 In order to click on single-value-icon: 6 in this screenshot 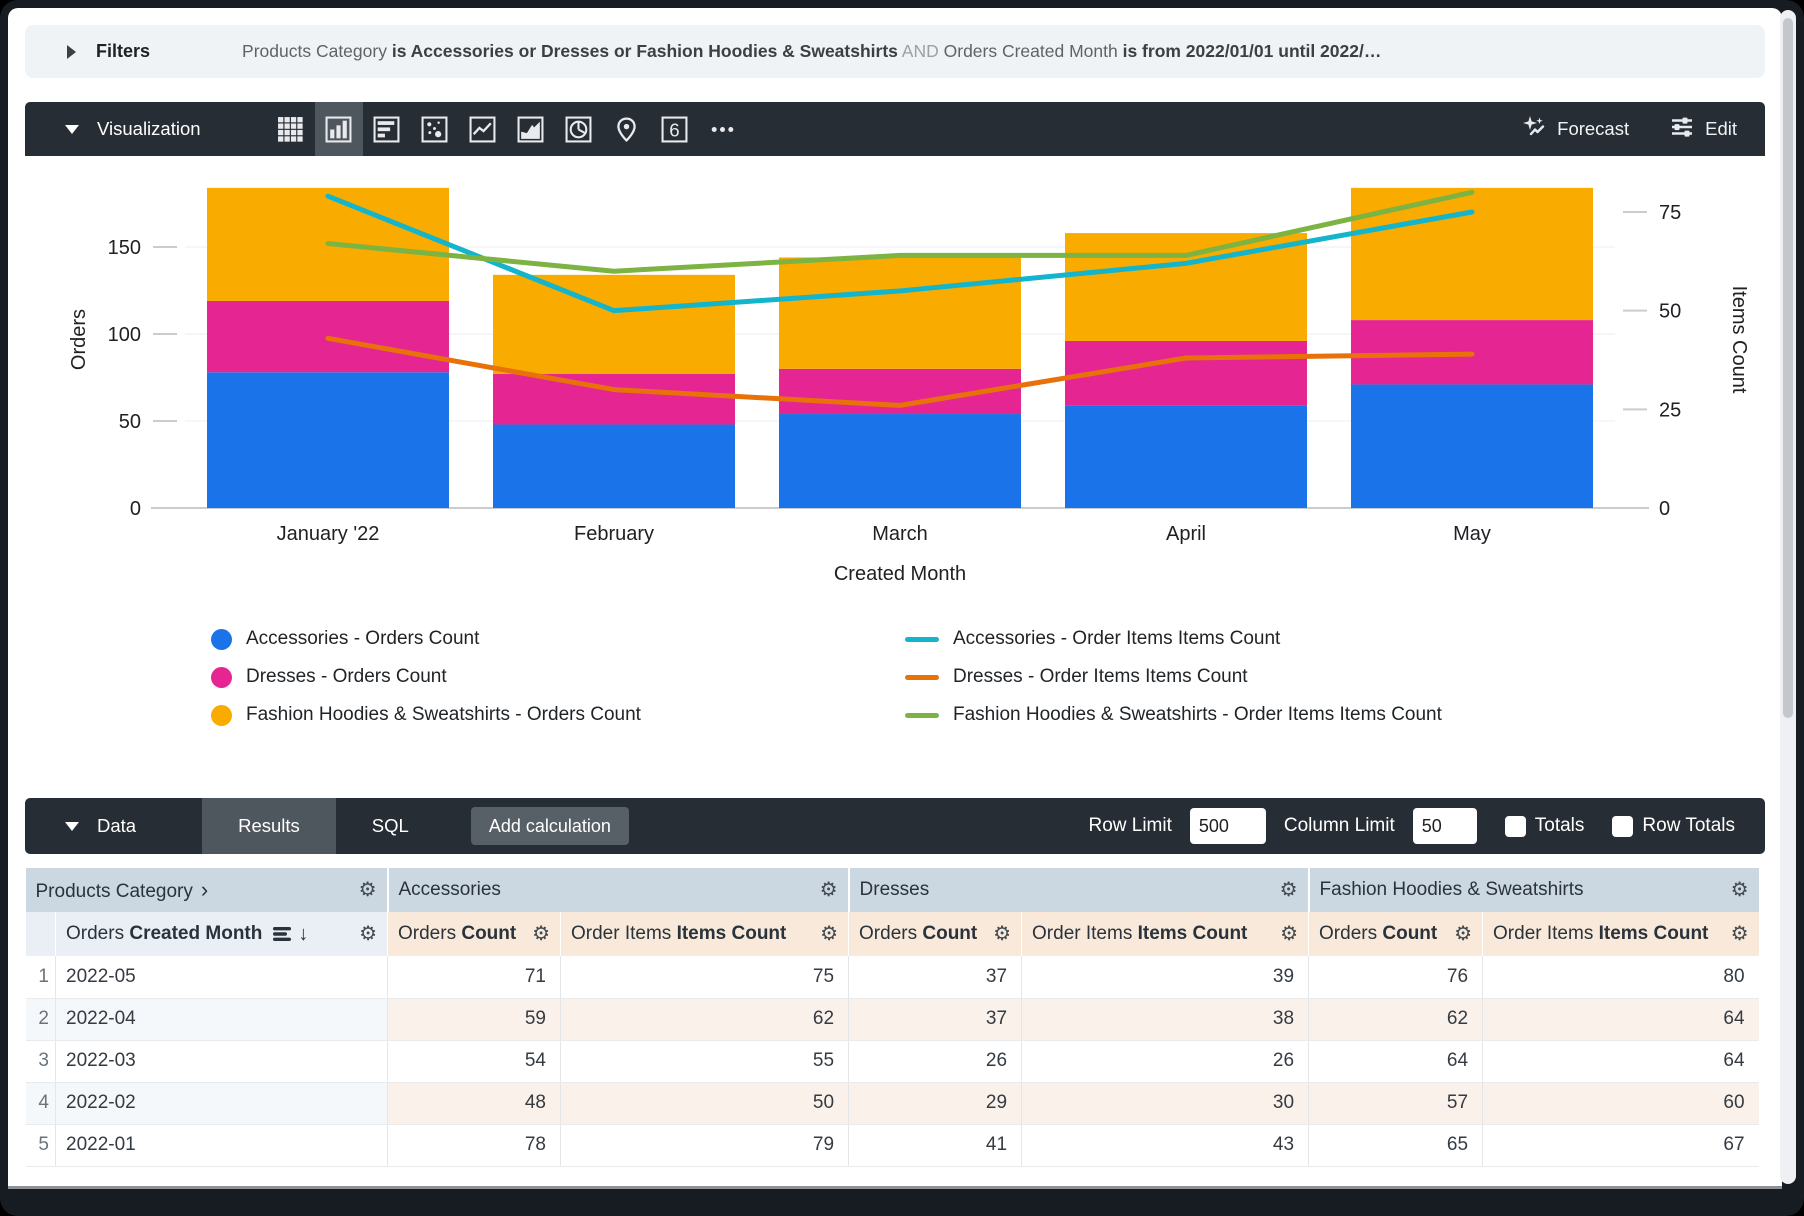, I will do `click(675, 129)`.